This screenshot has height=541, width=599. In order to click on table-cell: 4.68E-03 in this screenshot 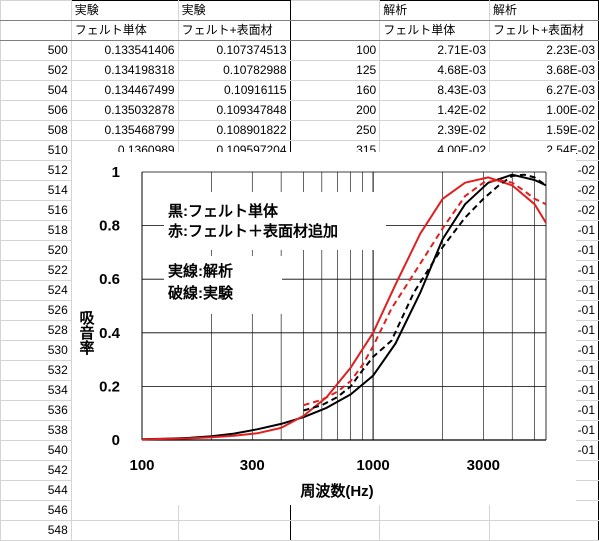, I will do `click(435, 70)`.